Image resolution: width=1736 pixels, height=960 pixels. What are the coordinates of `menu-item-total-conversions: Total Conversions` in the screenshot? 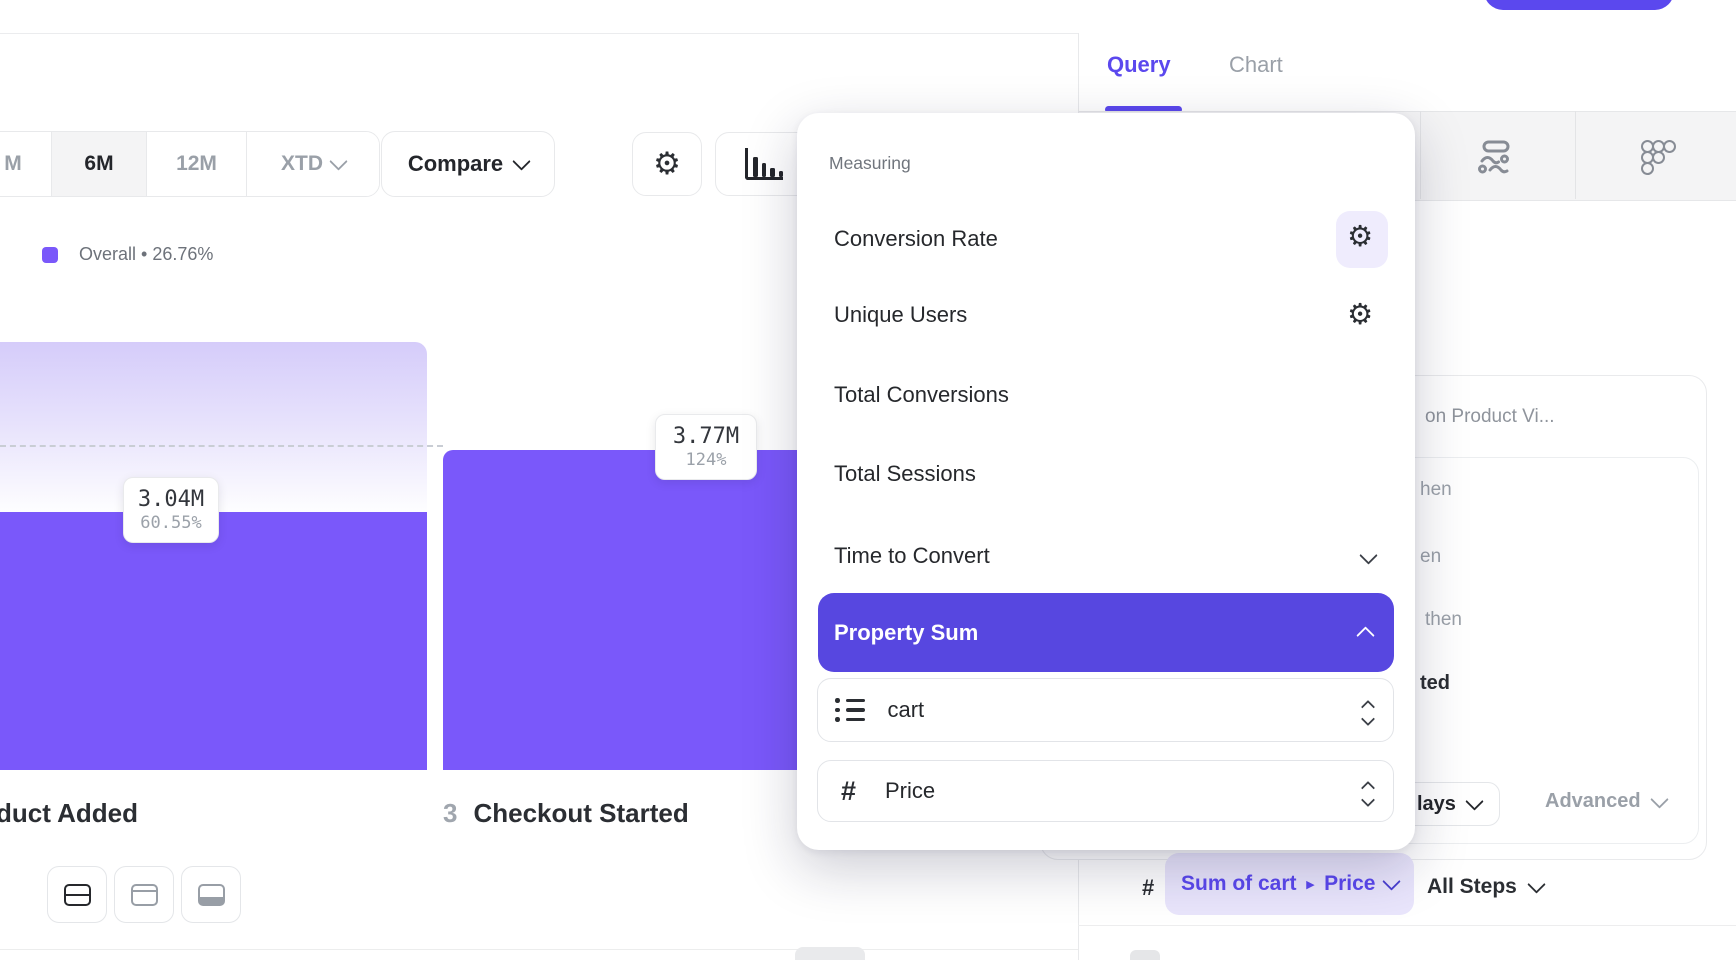 It's located at (921, 394).